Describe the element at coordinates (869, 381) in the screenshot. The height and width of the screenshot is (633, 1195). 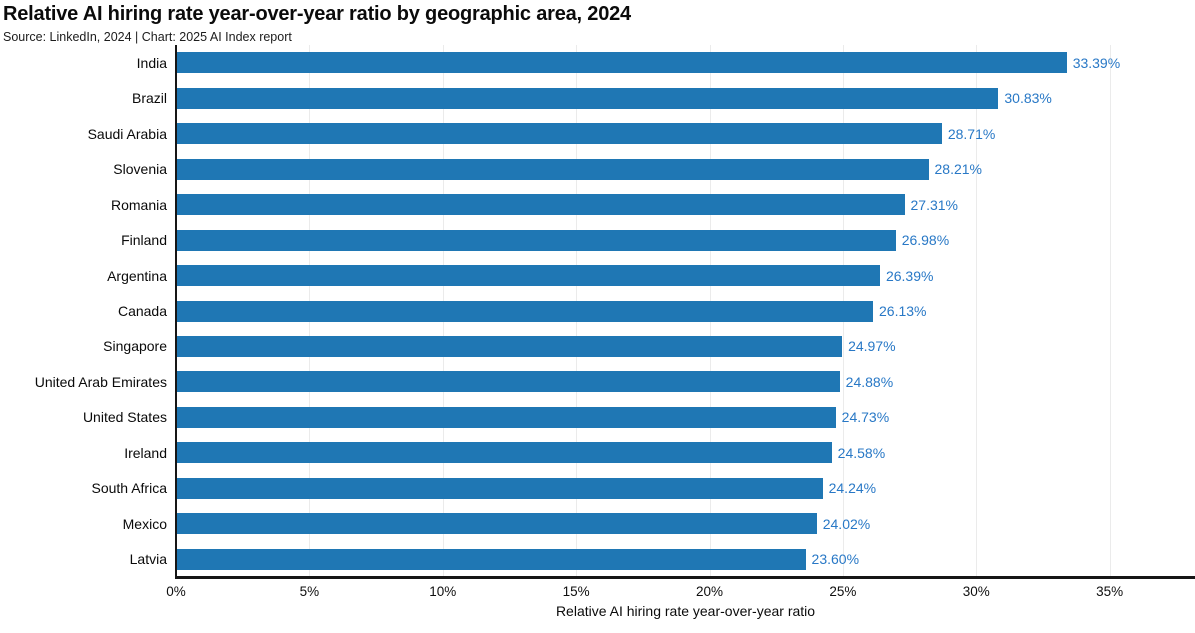
I see `value-label: 24.88%` at that location.